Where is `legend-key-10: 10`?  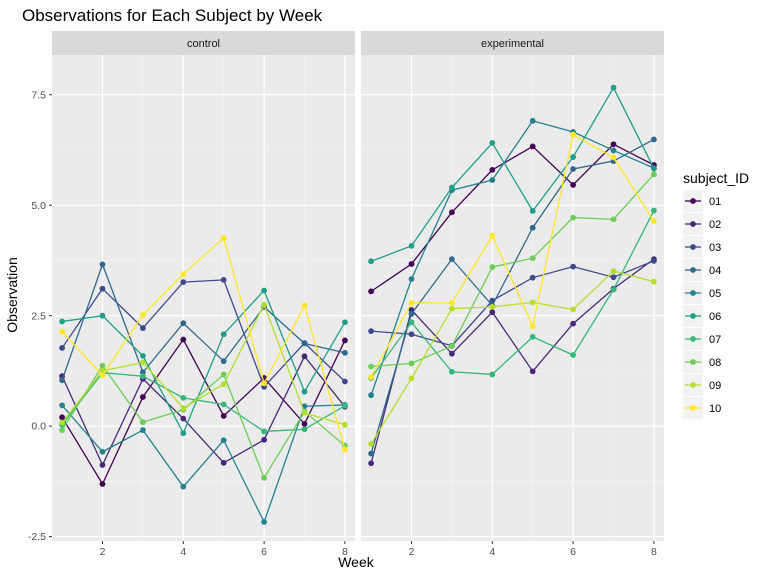
legend-key-10: 10 is located at coordinates (702, 408).